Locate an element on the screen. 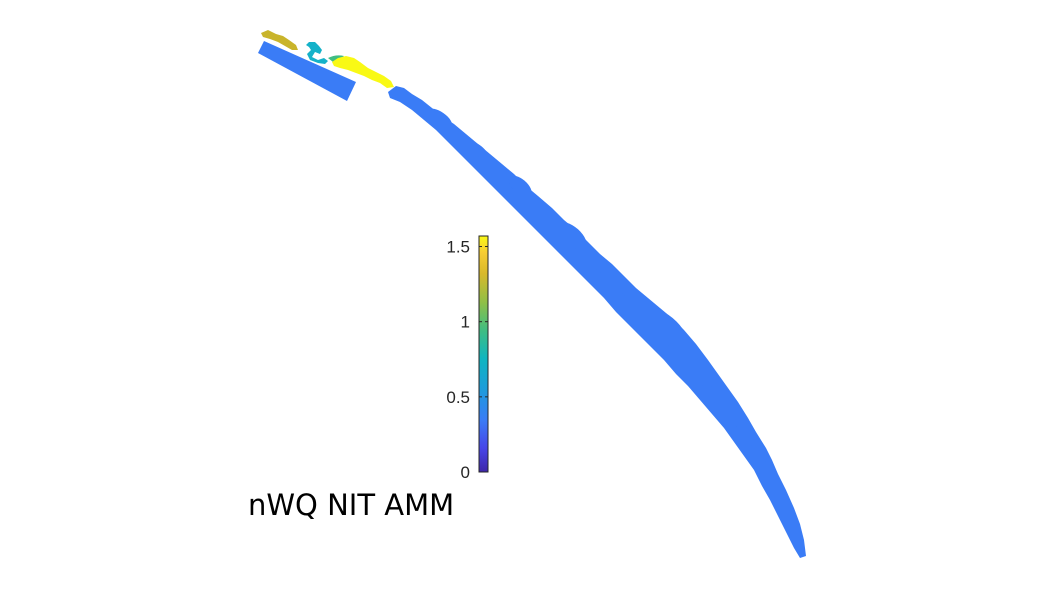  offshore-boundary-block is located at coordinates (307, 71).